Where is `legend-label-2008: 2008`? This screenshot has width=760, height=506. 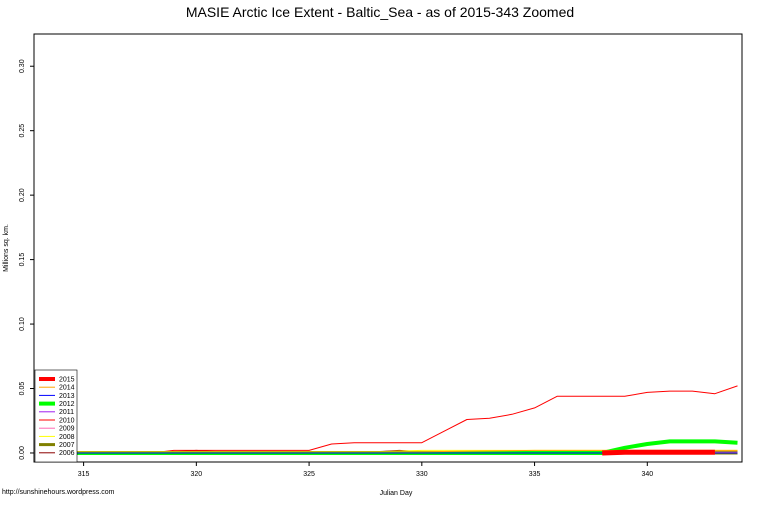
legend-label-2008: 2008 is located at coordinates (67, 437).